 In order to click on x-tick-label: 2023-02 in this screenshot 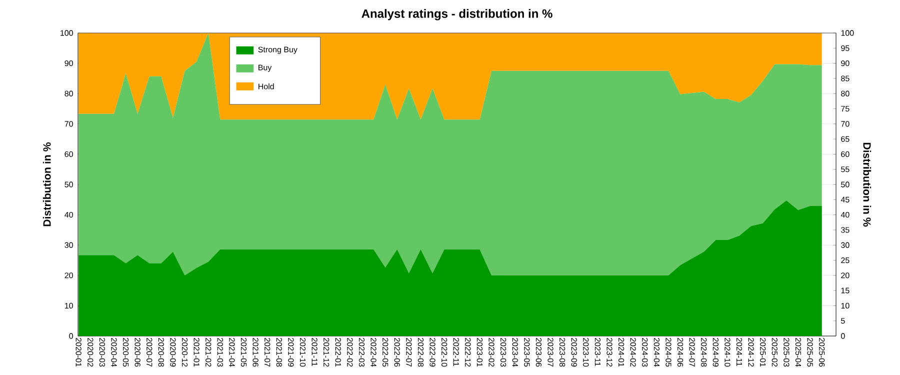, I will do `click(491, 352)`.